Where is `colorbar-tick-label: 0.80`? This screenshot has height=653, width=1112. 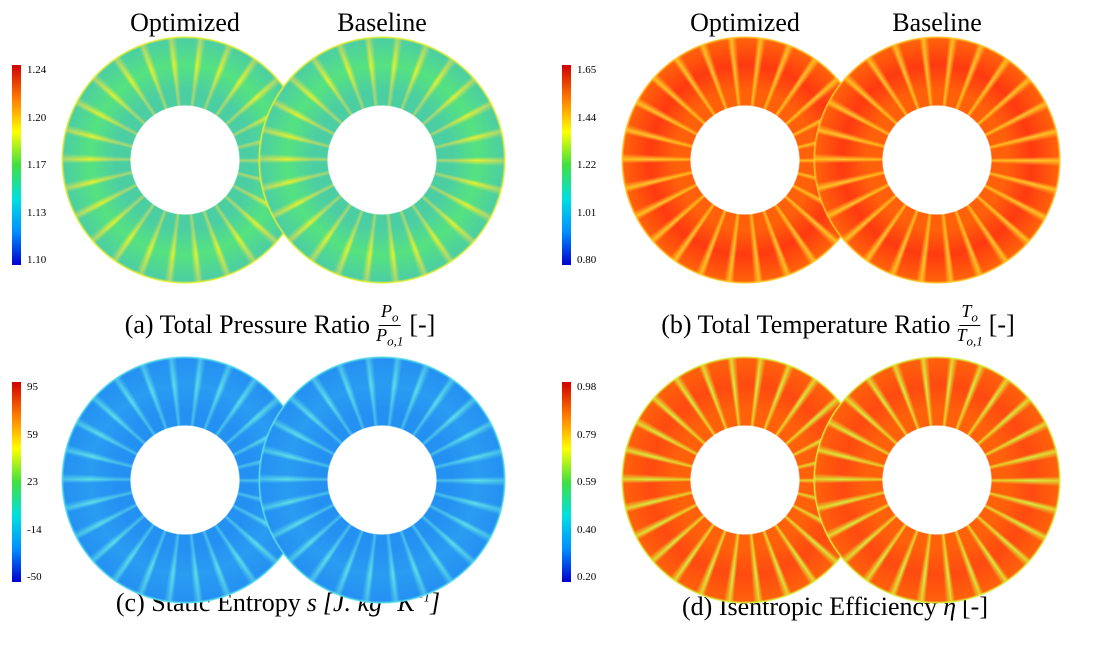
colorbar-tick-label: 0.80 is located at coordinates (587, 260).